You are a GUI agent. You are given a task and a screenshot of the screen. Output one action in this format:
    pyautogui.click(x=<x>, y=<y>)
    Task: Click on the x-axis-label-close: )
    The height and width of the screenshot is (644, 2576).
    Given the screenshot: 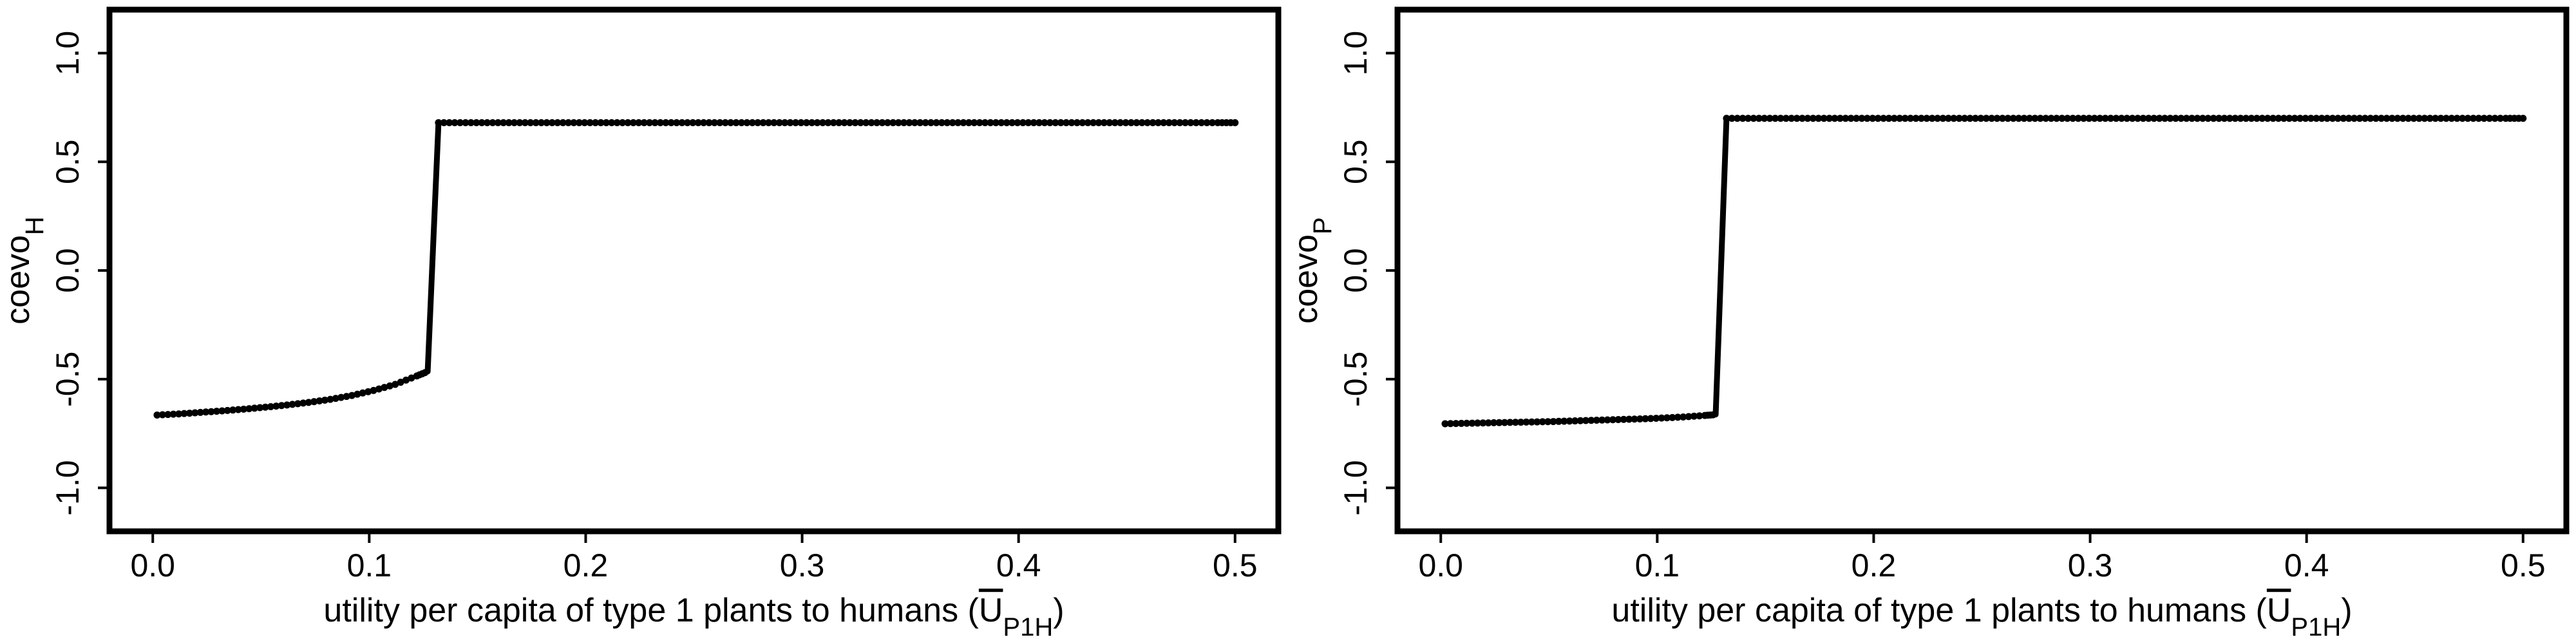 What is the action you would take?
    pyautogui.click(x=2346, y=610)
    